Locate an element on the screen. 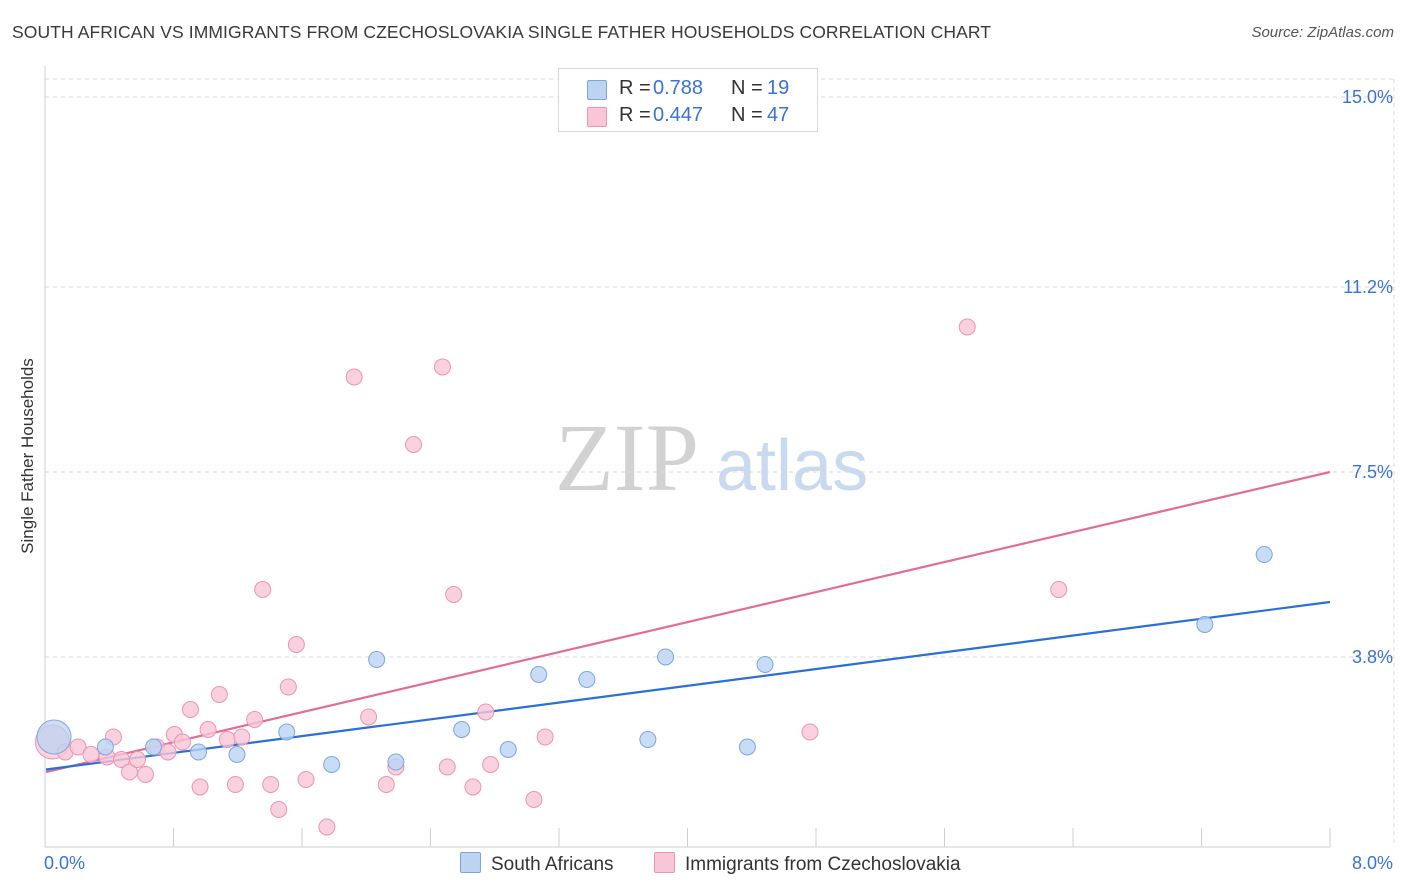  bottom-legend-swatch-blue is located at coordinates (470, 862).